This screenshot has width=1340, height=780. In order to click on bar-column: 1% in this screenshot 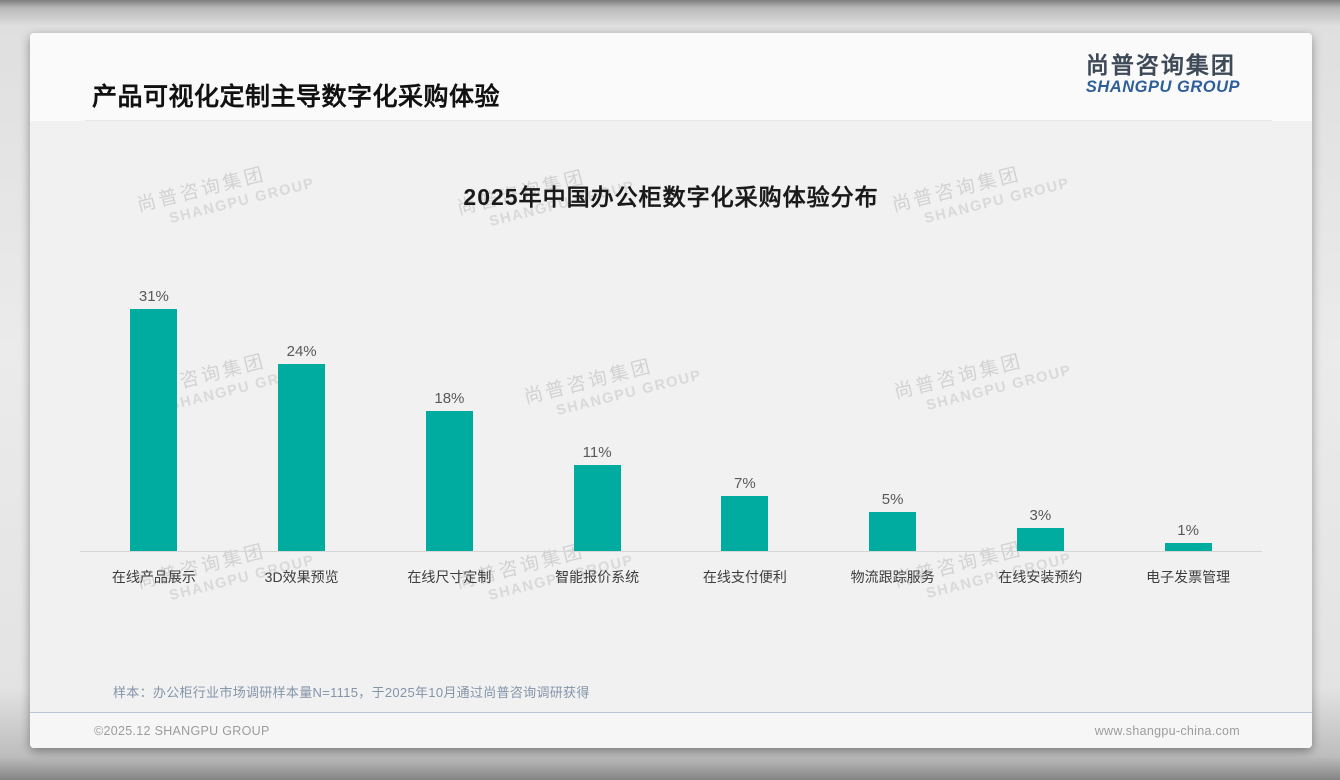, I will do `click(1188, 536)`.